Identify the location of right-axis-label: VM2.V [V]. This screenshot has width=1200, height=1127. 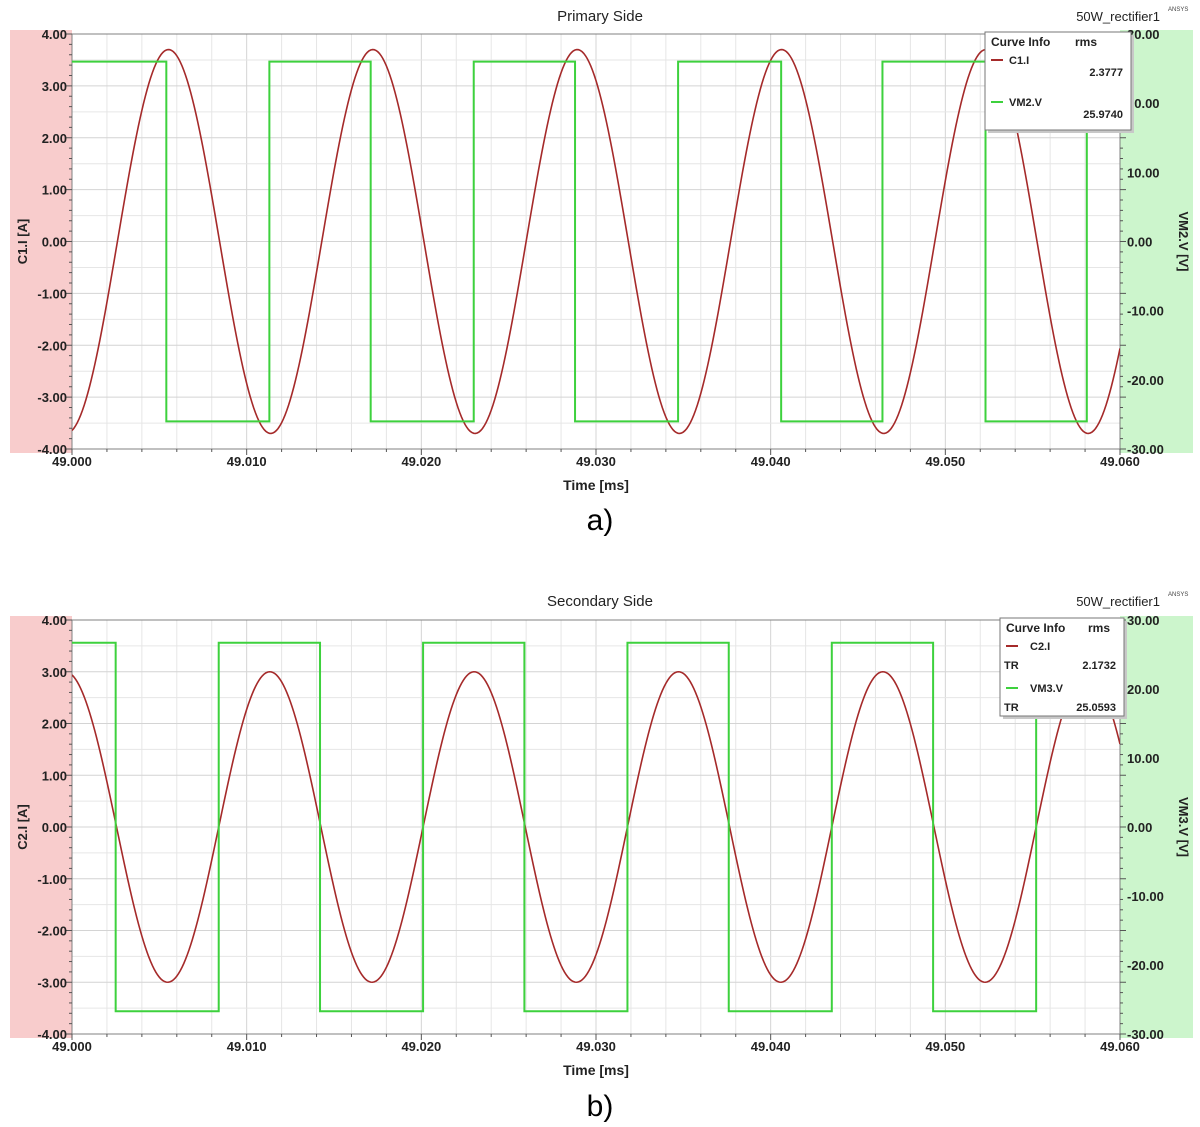
(1183, 242).